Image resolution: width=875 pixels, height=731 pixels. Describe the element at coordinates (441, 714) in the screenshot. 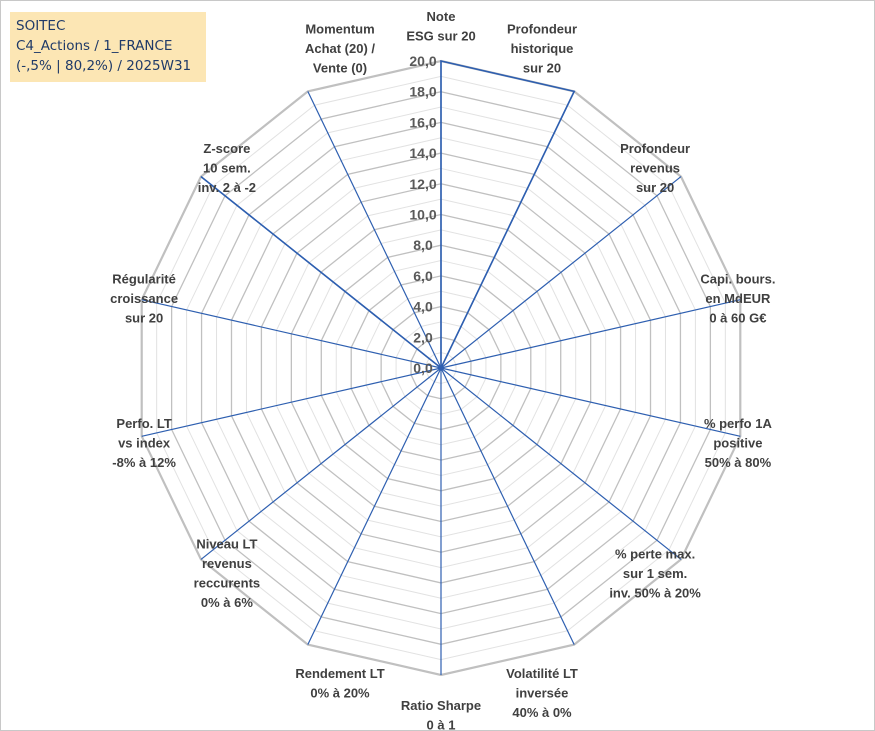

I see `axis-label: Ratio Sharpe 0 à 1` at that location.